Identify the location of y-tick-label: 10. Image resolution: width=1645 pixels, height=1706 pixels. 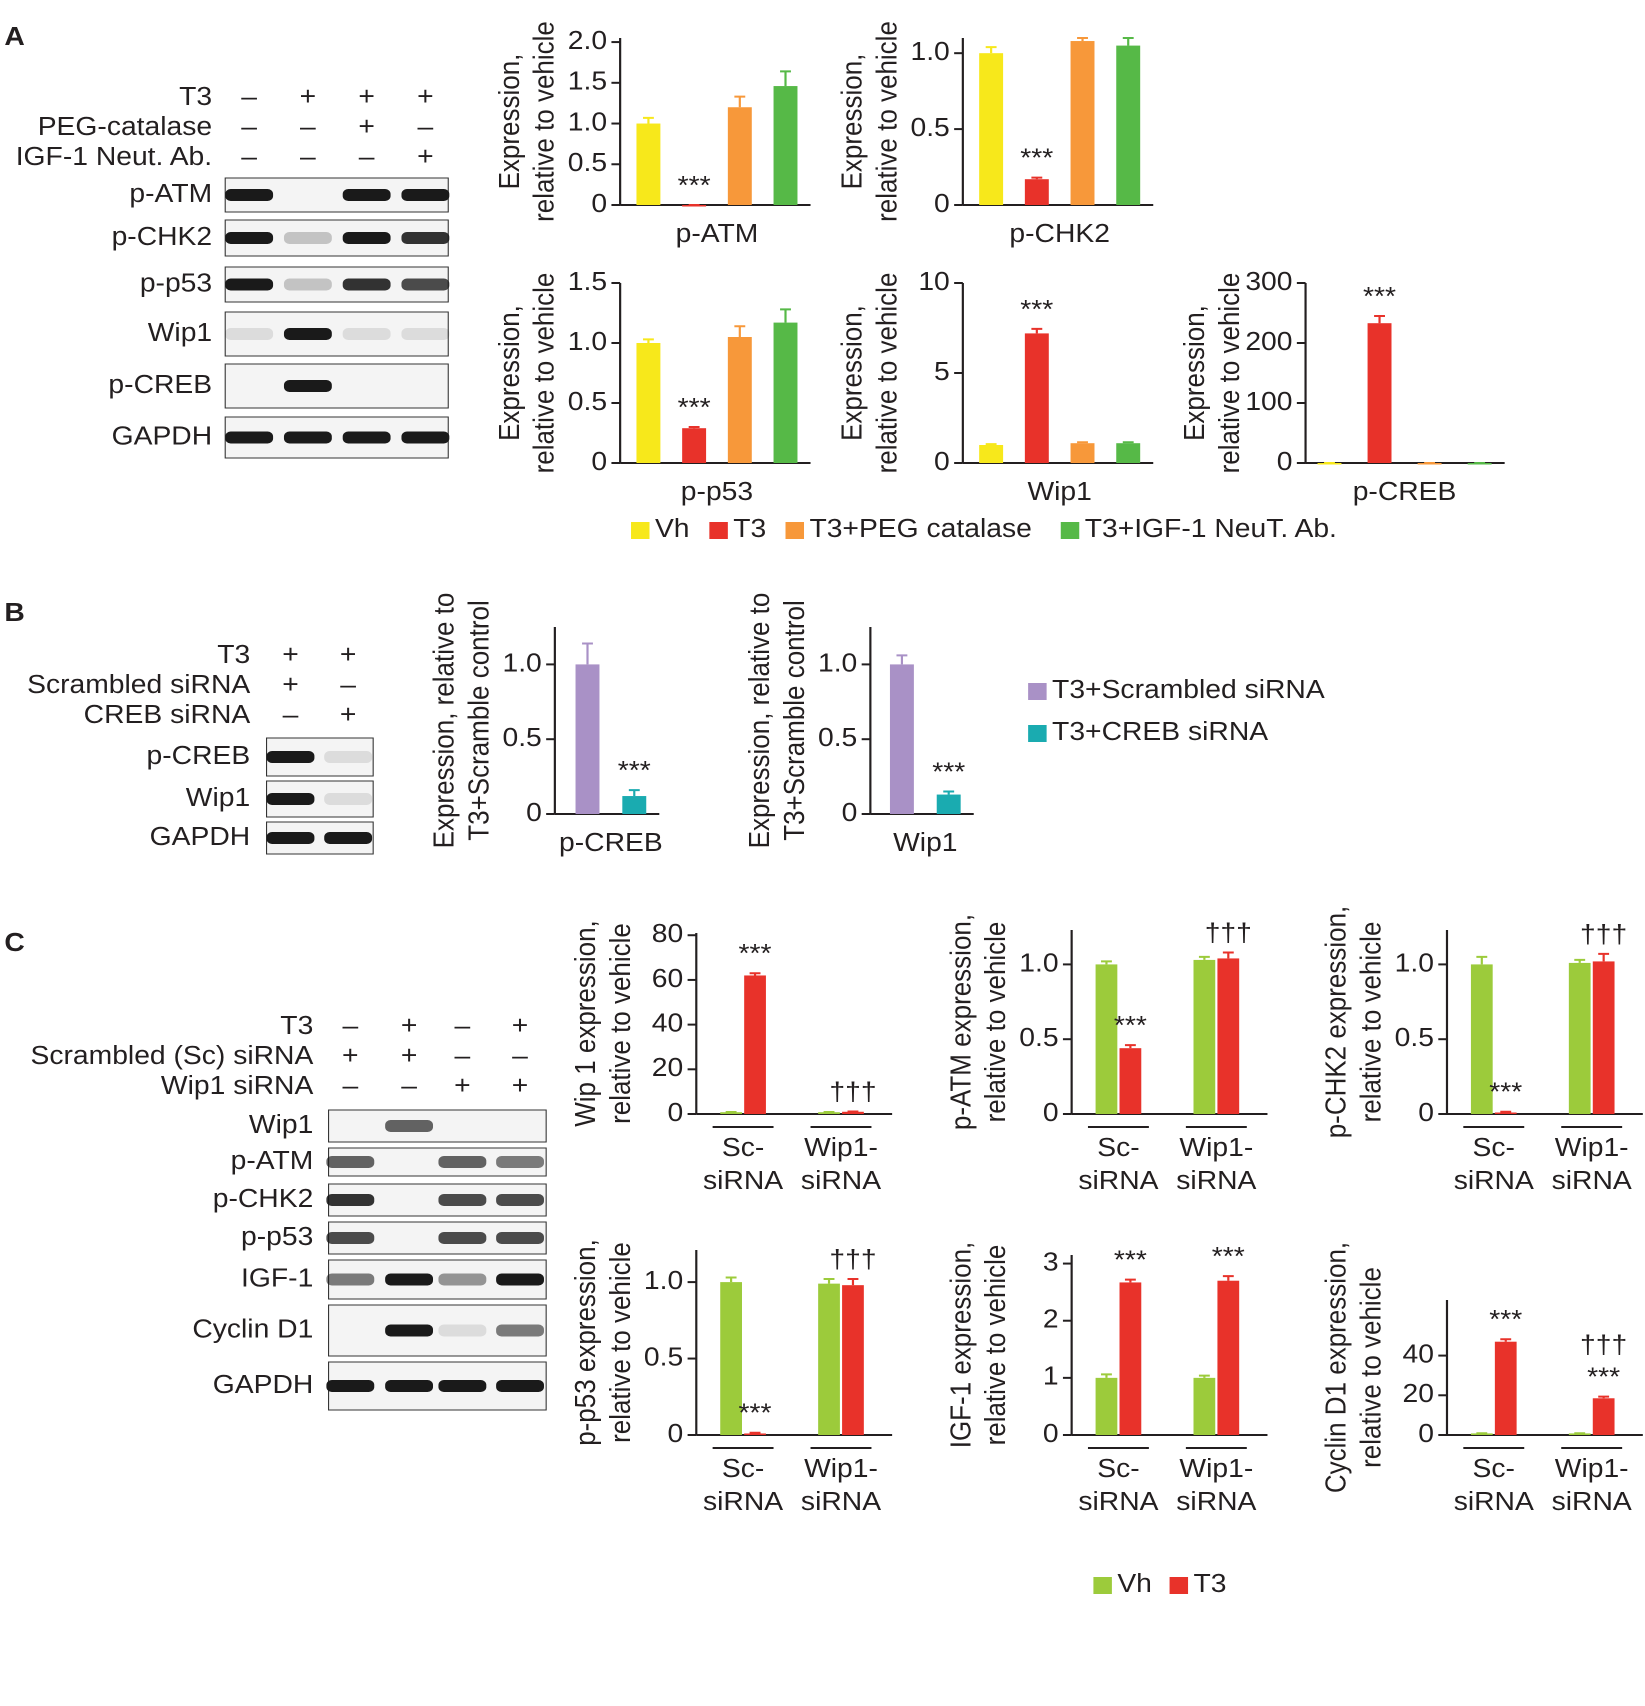
(933, 281).